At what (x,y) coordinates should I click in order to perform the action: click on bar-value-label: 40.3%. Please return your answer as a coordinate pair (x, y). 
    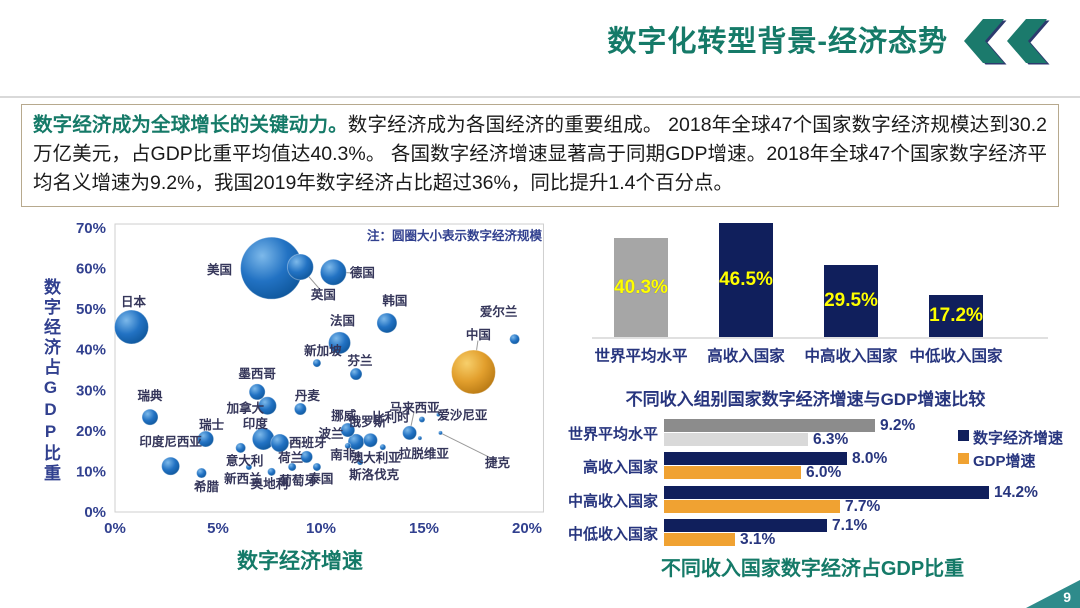
    Looking at the image, I should click on (641, 287).